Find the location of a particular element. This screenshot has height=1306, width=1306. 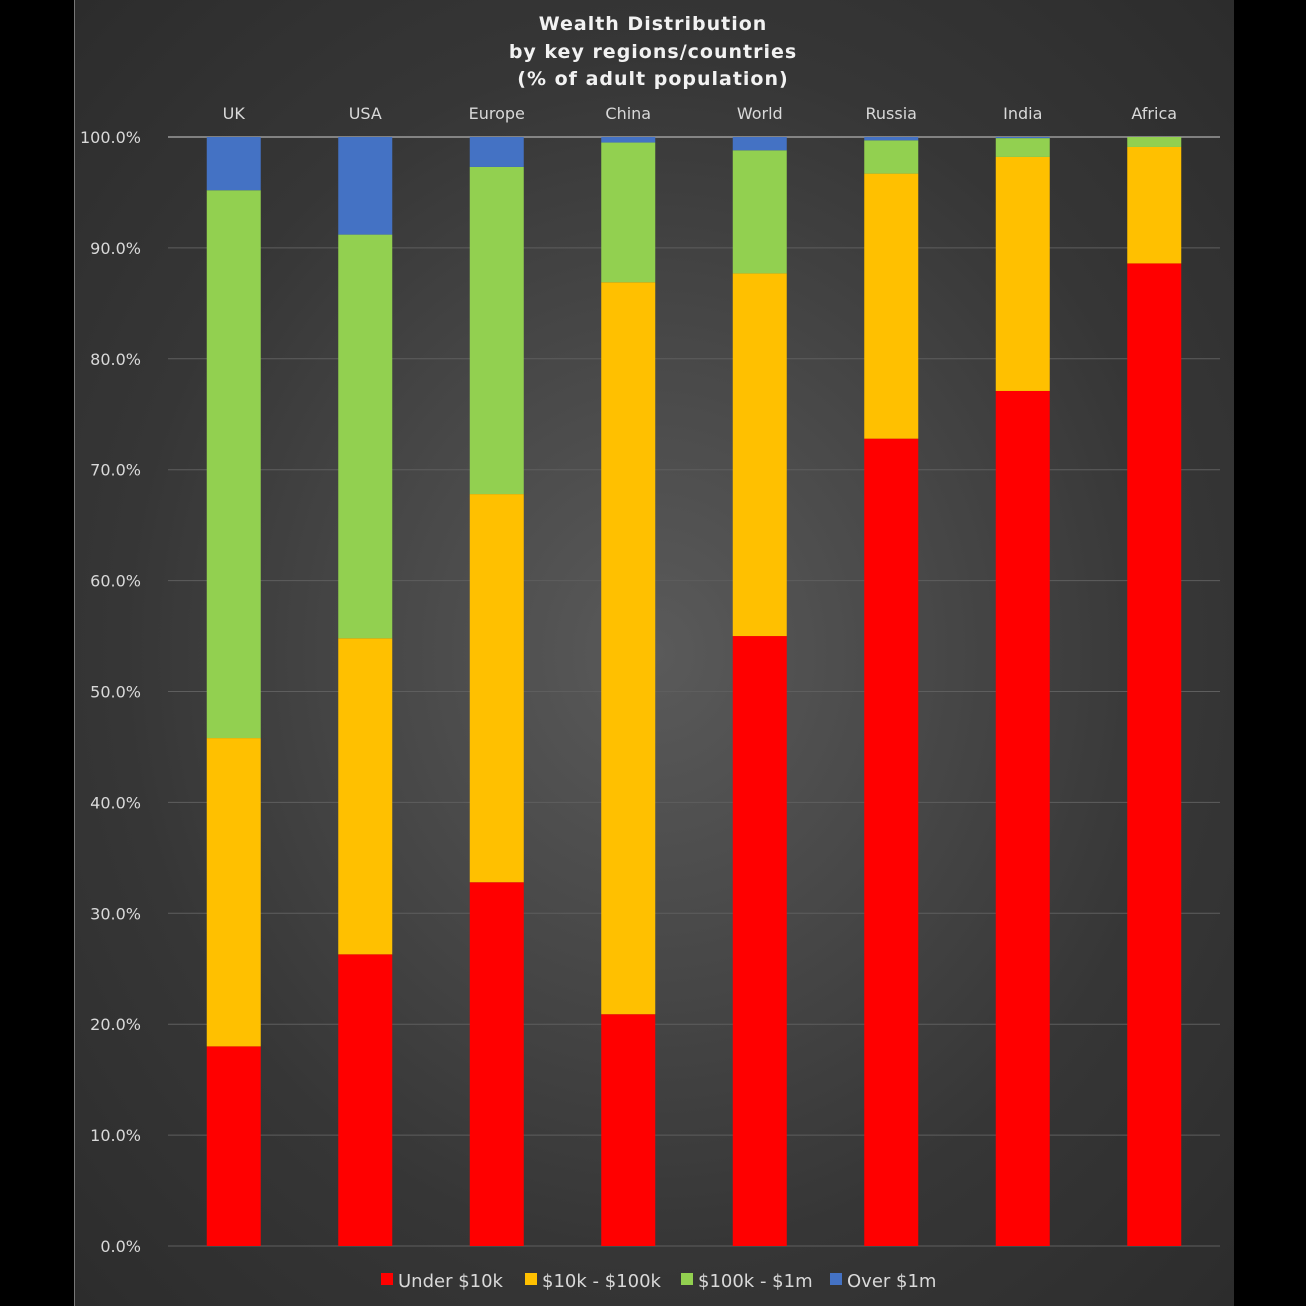

x-tick-label: India is located at coordinates (1022, 113).